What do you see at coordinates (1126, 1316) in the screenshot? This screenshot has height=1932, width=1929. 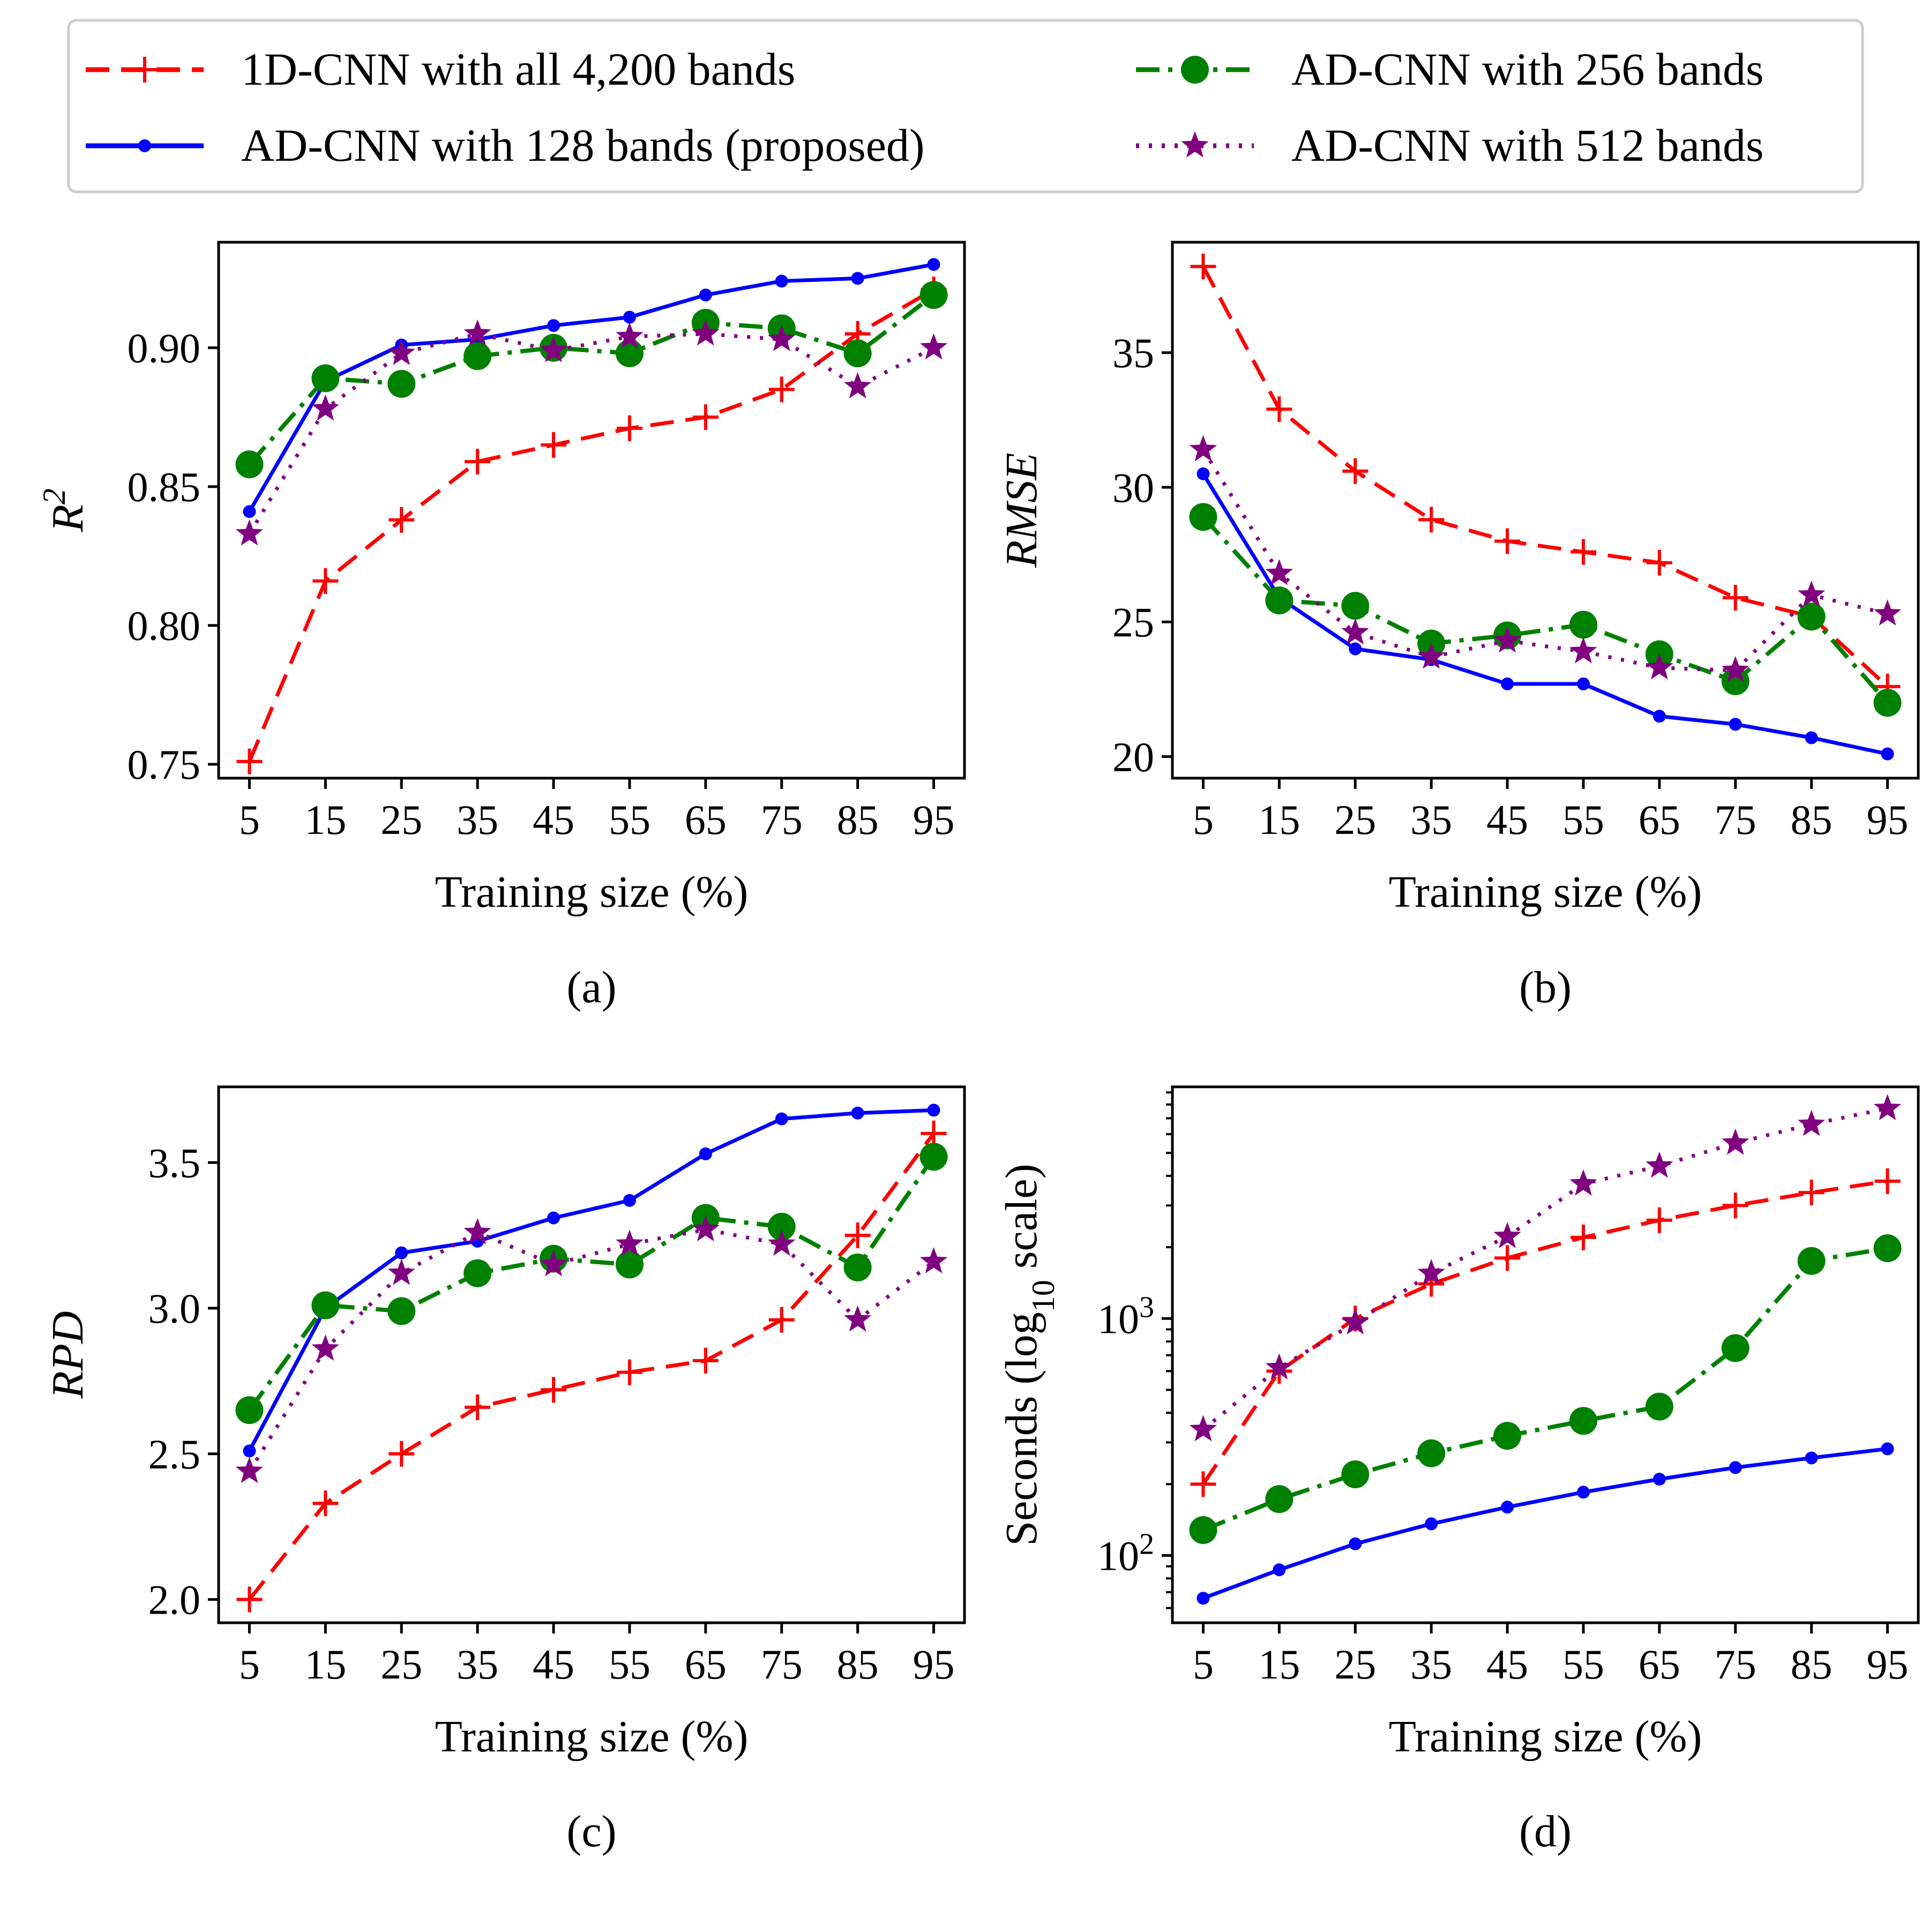 I see `y-tick-label: 10³` at bounding box center [1126, 1316].